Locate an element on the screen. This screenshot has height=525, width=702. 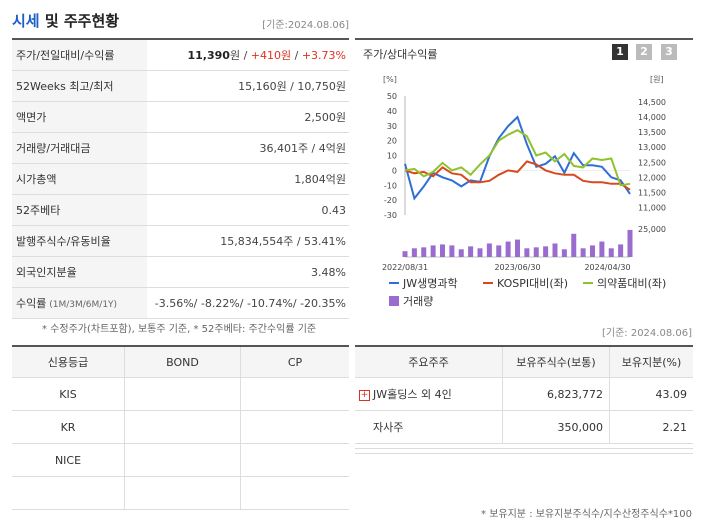
row-label: 52주베타 is located at coordinates (79, 210).